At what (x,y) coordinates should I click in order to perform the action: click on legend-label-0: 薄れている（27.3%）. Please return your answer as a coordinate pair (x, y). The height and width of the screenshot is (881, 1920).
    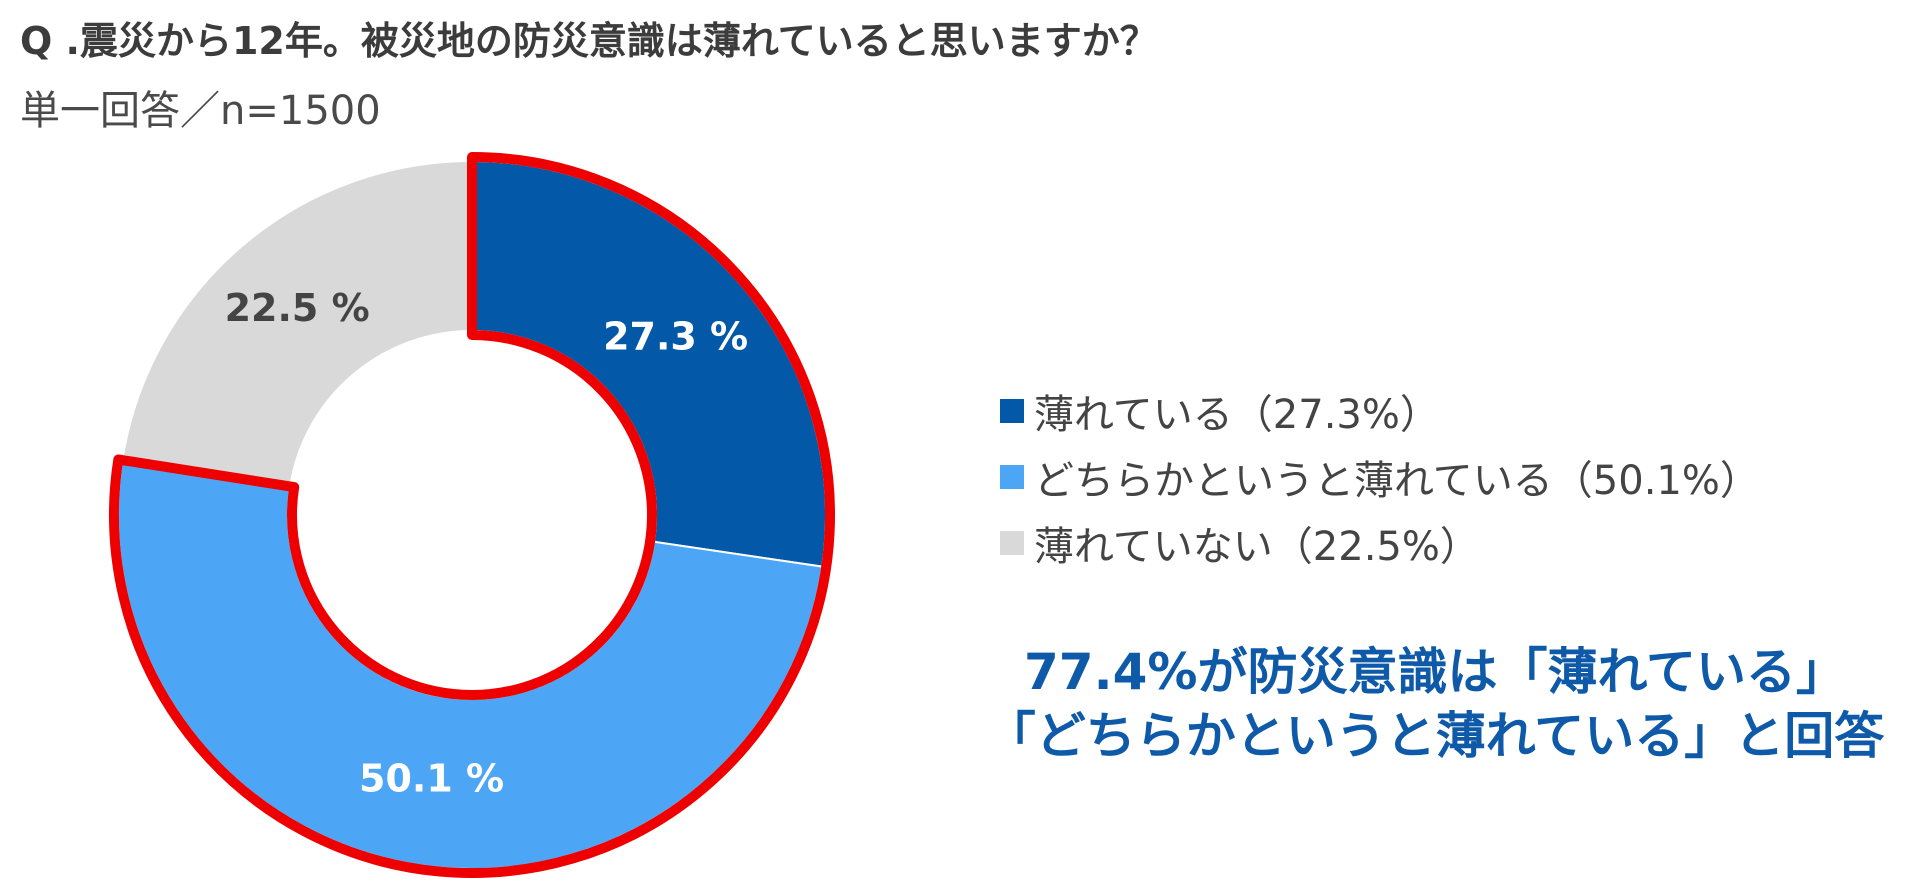
    Looking at the image, I should click on (1237, 415).